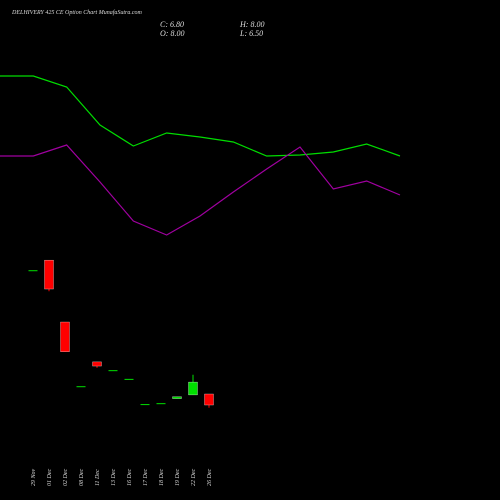 This screenshot has width=500, height=500. Describe the element at coordinates (34, 477) in the screenshot. I see `x-tick-label: 29 Nov` at that location.